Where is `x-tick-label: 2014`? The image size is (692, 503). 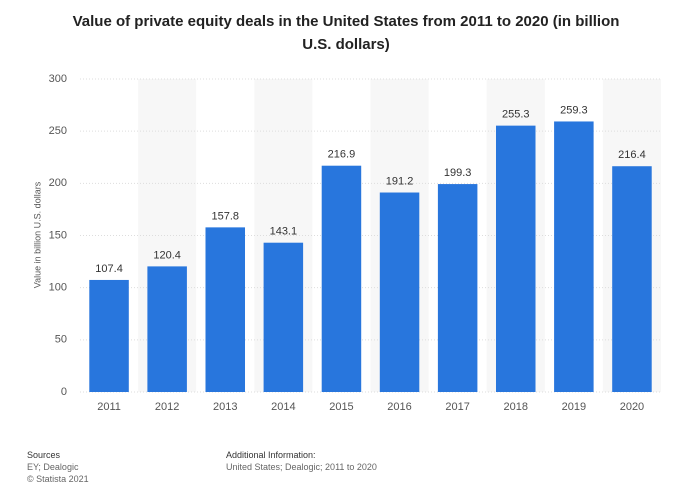 x-tick-label: 2014 is located at coordinates (283, 407).